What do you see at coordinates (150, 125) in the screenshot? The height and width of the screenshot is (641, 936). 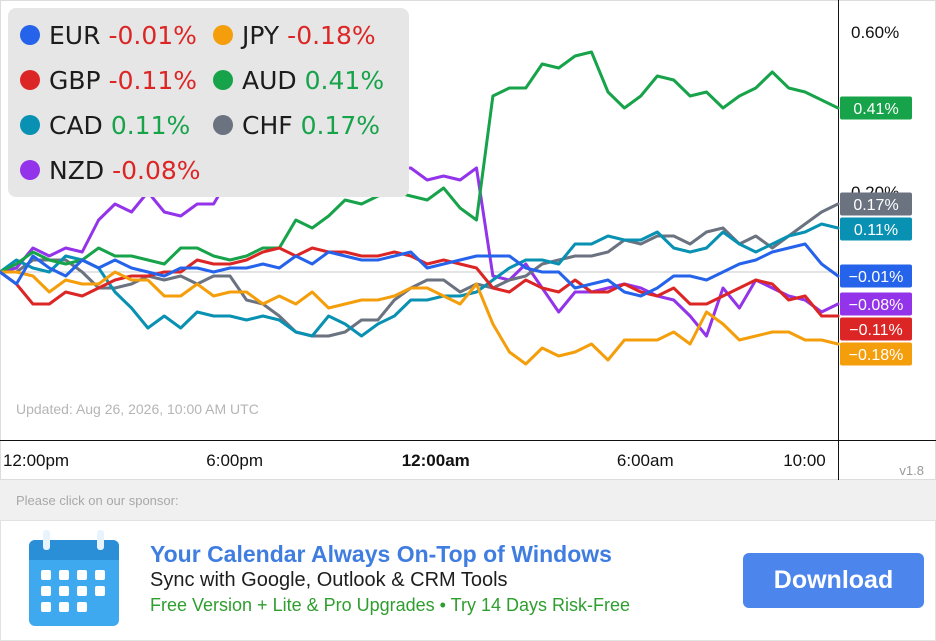 I see `legend-change: 0.11%` at bounding box center [150, 125].